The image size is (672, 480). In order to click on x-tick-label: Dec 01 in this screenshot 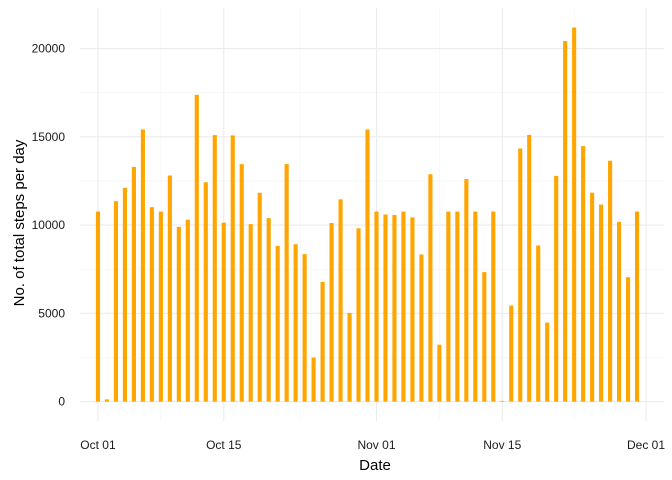, I will do `click(646, 445)`.